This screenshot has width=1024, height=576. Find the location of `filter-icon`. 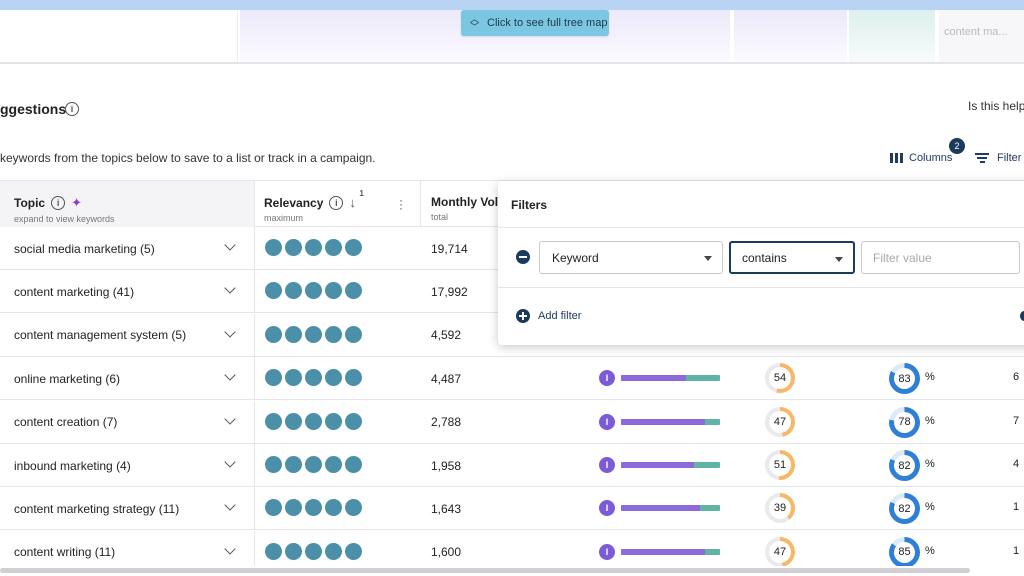

filter-icon is located at coordinates (982, 158).